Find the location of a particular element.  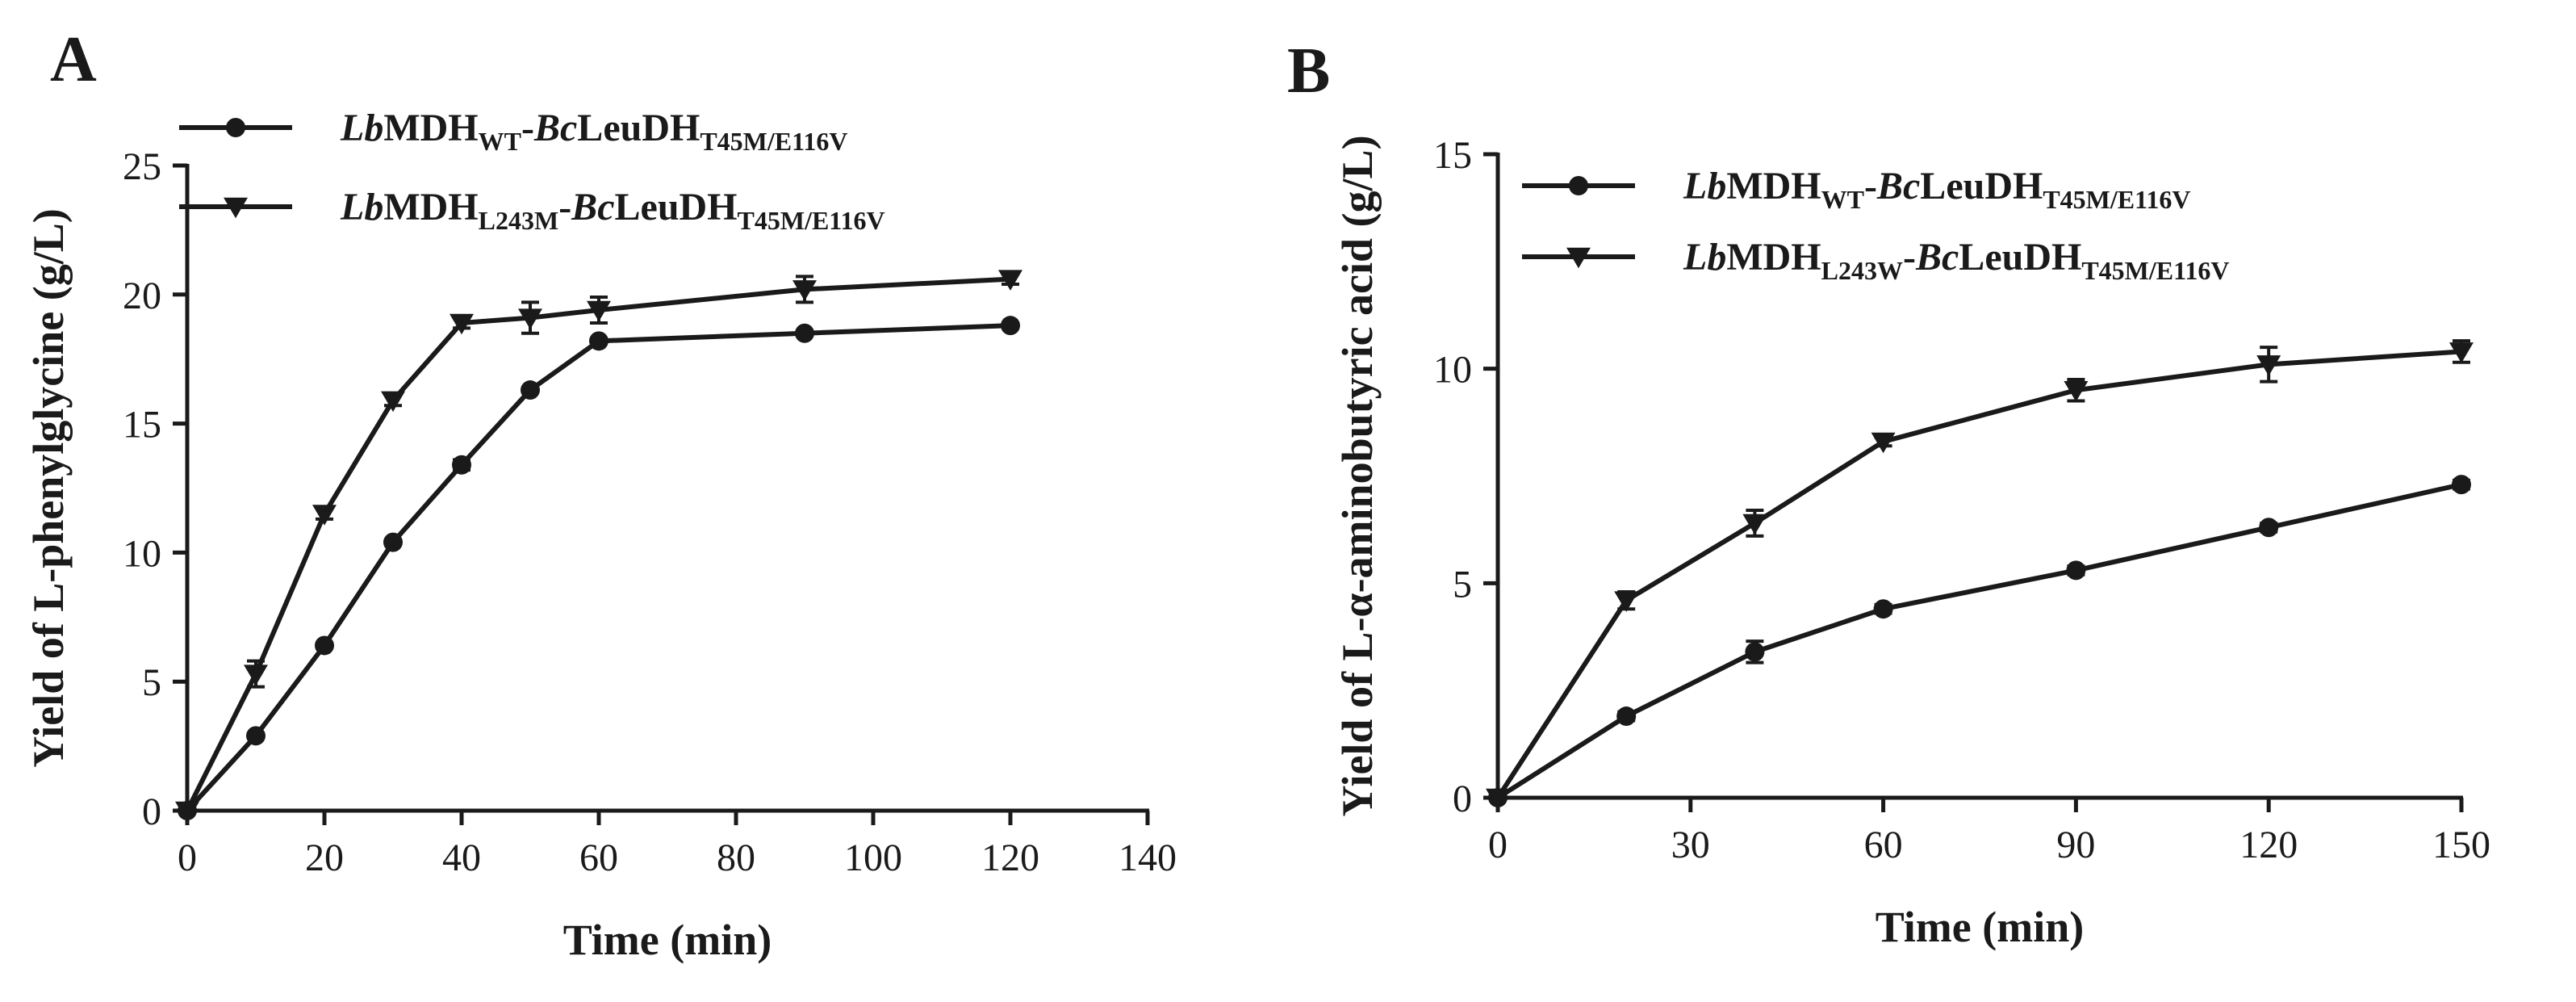

x-tick-label: 90 is located at coordinates (2075, 845).